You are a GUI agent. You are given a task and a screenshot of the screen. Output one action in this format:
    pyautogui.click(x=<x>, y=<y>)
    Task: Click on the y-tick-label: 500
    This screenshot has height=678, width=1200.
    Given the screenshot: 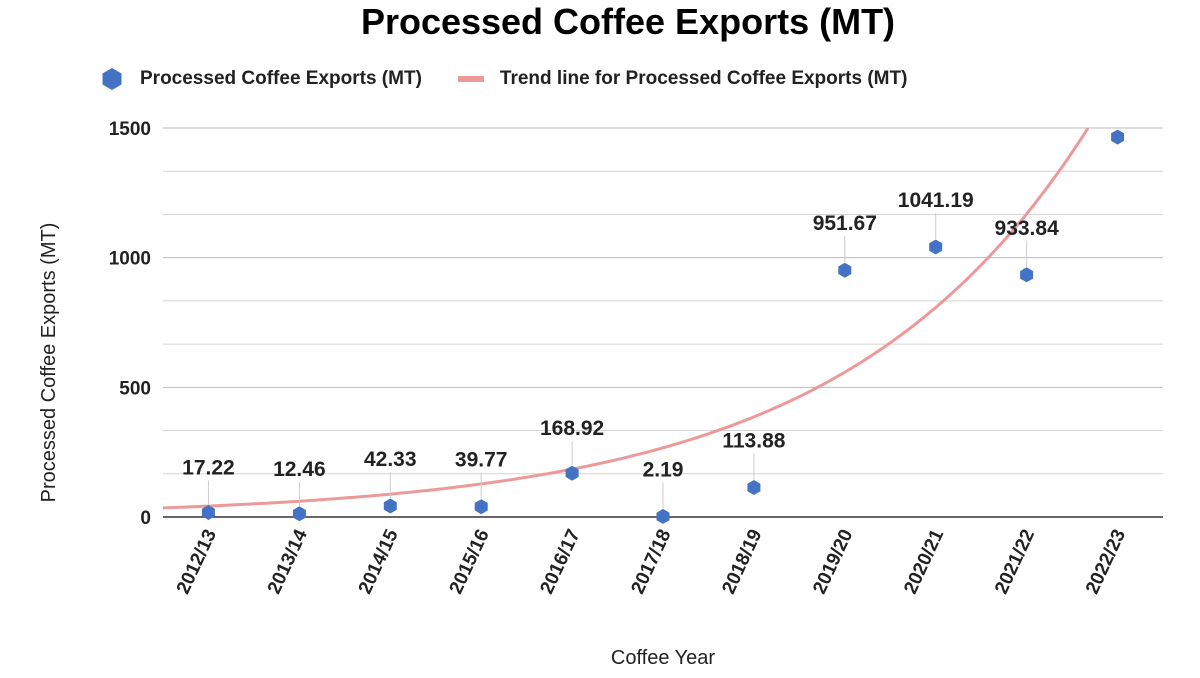 What is the action you would take?
    pyautogui.click(x=135, y=388)
    